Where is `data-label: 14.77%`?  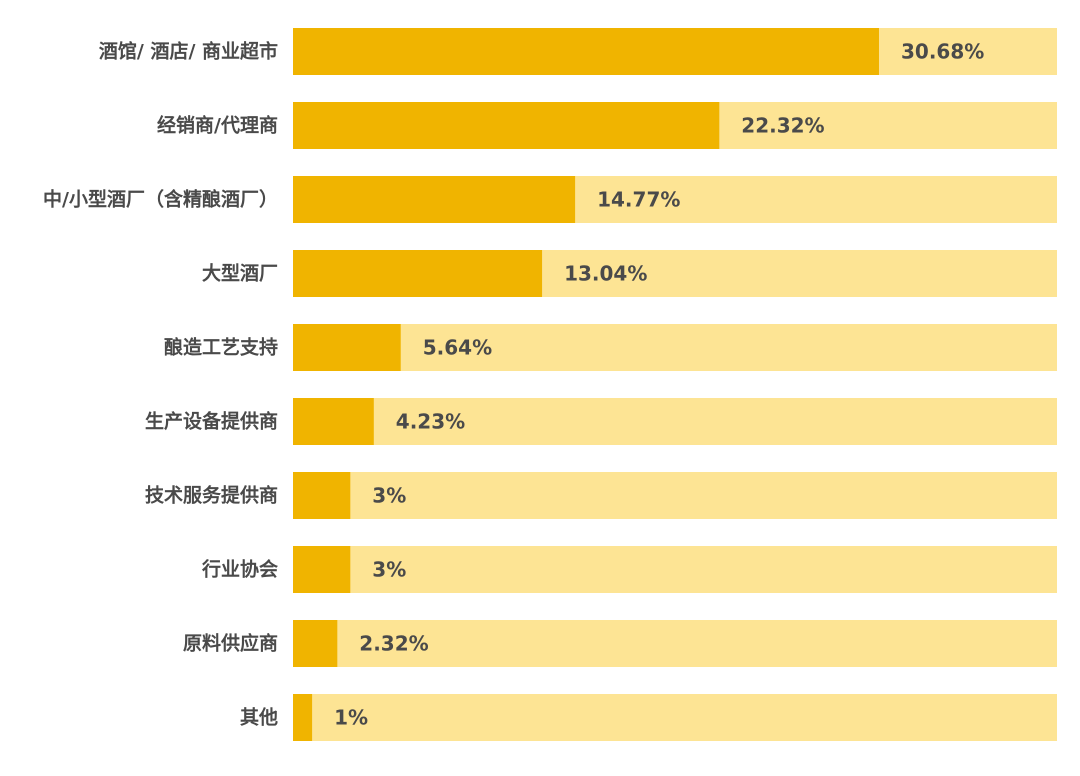
data-label: 14.77% is located at coordinates (638, 200).